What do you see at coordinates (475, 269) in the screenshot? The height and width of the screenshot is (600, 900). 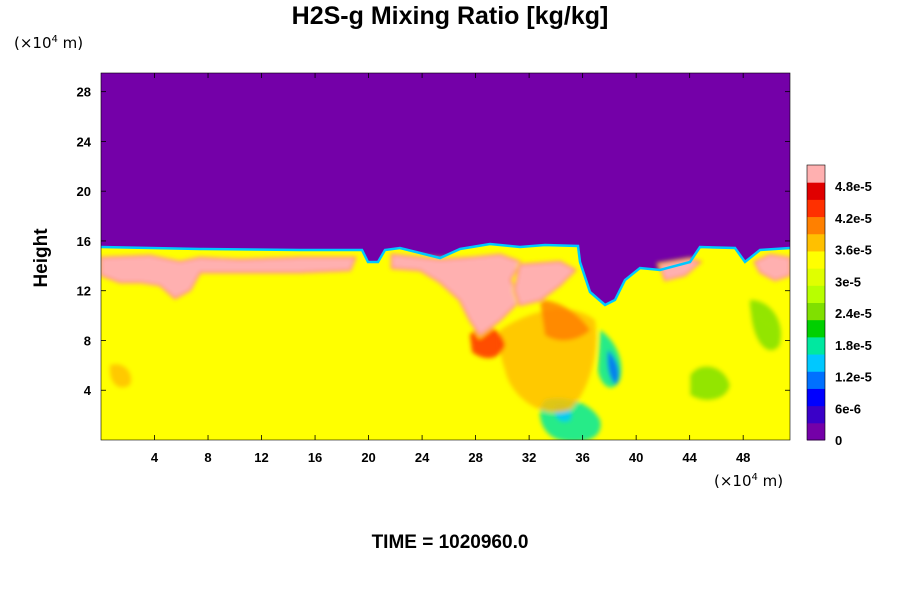 I see `x-tick: 28` at bounding box center [475, 269].